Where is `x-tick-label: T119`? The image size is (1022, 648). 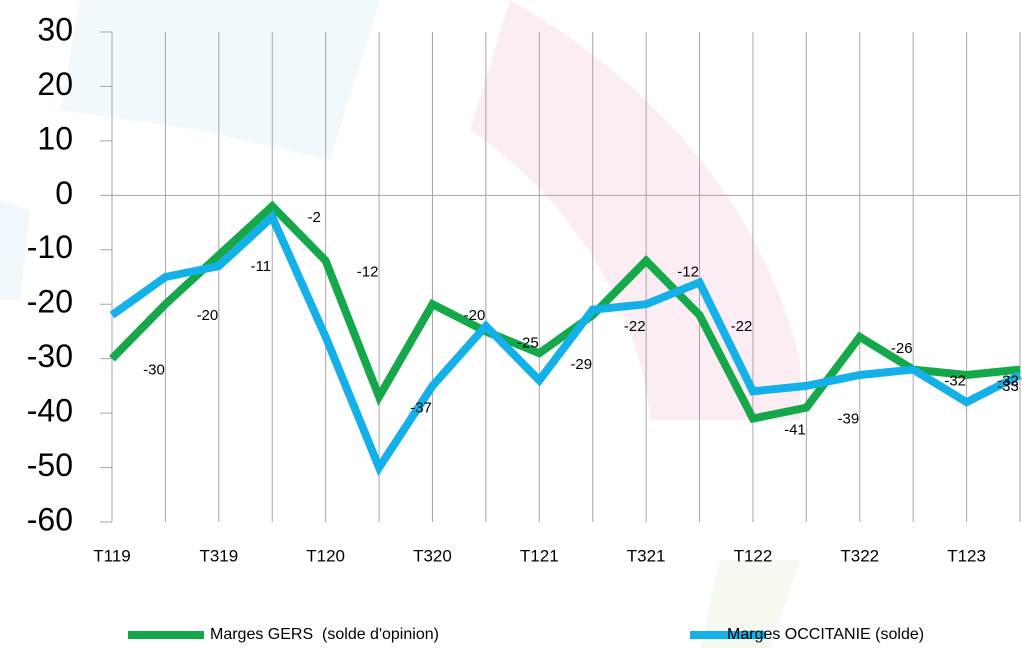 x-tick-label: T119 is located at coordinates (112, 555).